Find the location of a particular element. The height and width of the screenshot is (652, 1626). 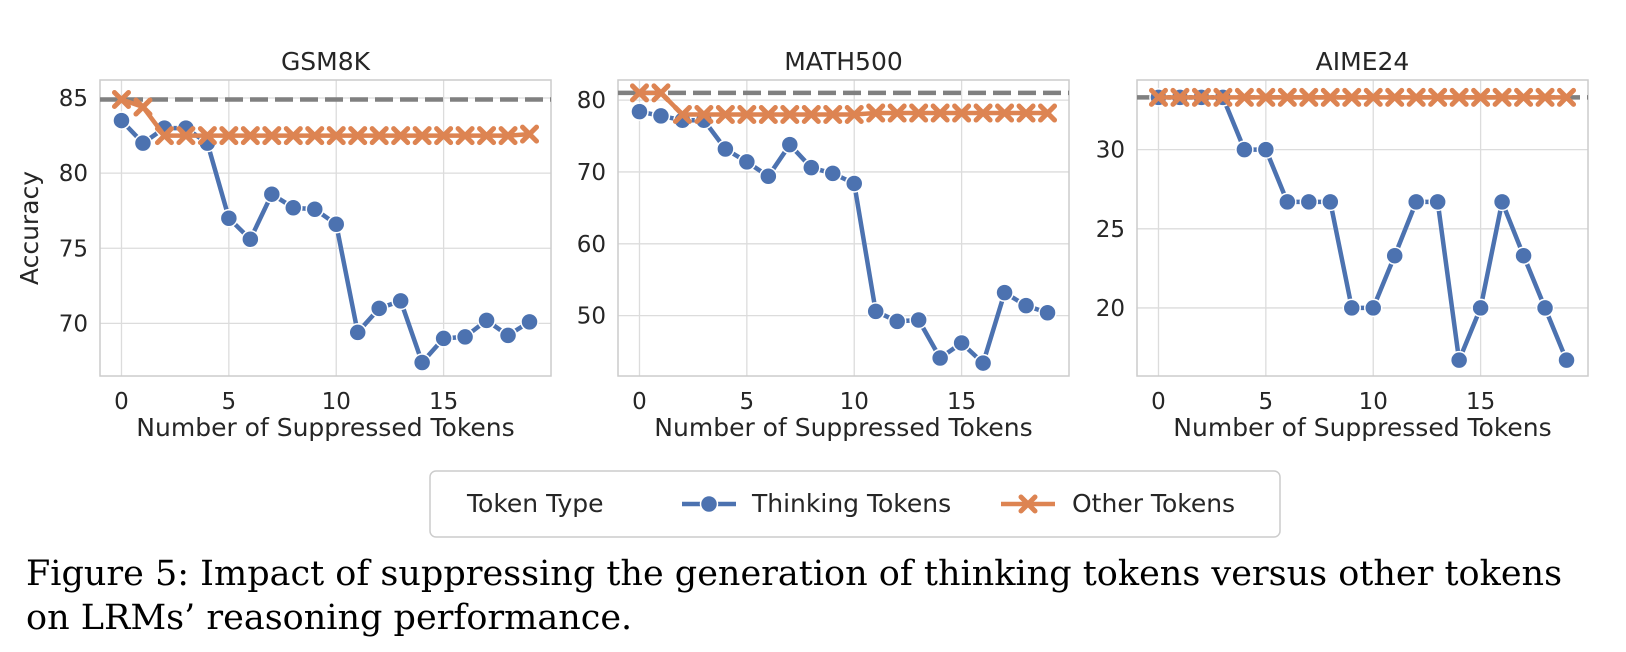

y-tick-label: 20 is located at coordinates (1110, 309).